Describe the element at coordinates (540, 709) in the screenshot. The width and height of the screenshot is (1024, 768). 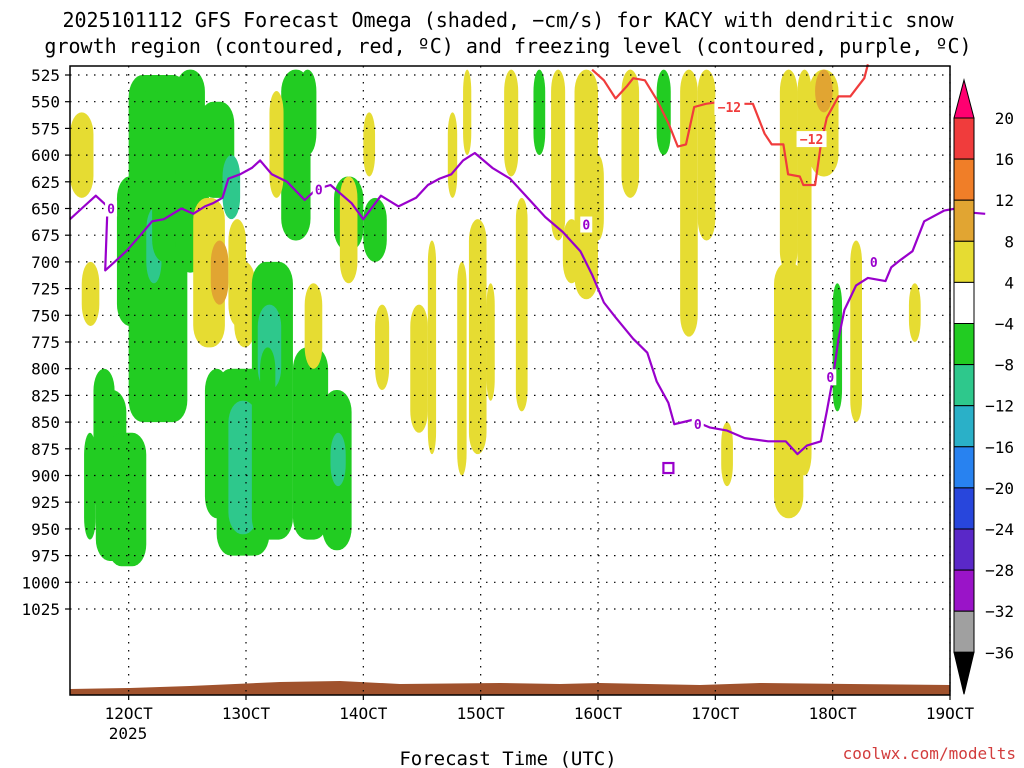
I see `x-axis: 12OCT 13OCT 14OCT 15OCT 16OCT 17OCT 18OCT 19OCT` at that location.